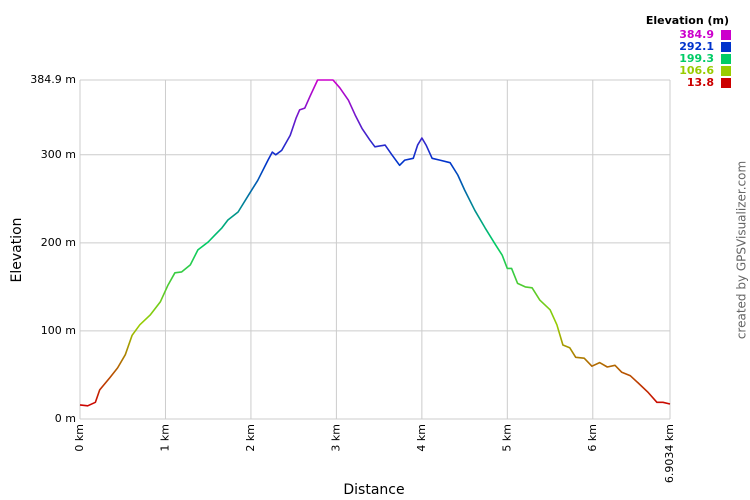 This screenshot has width=750, height=500. Describe the element at coordinates (58, 330) in the screenshot. I see `y-tick-label: 100 m` at that location.